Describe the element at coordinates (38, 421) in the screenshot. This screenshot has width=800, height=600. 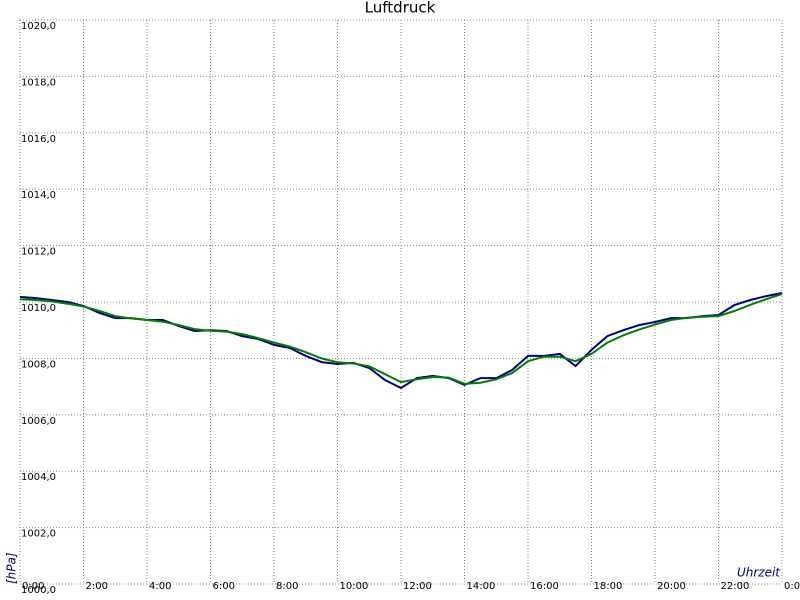
I see `y-tick-label: 1006,0` at that location.